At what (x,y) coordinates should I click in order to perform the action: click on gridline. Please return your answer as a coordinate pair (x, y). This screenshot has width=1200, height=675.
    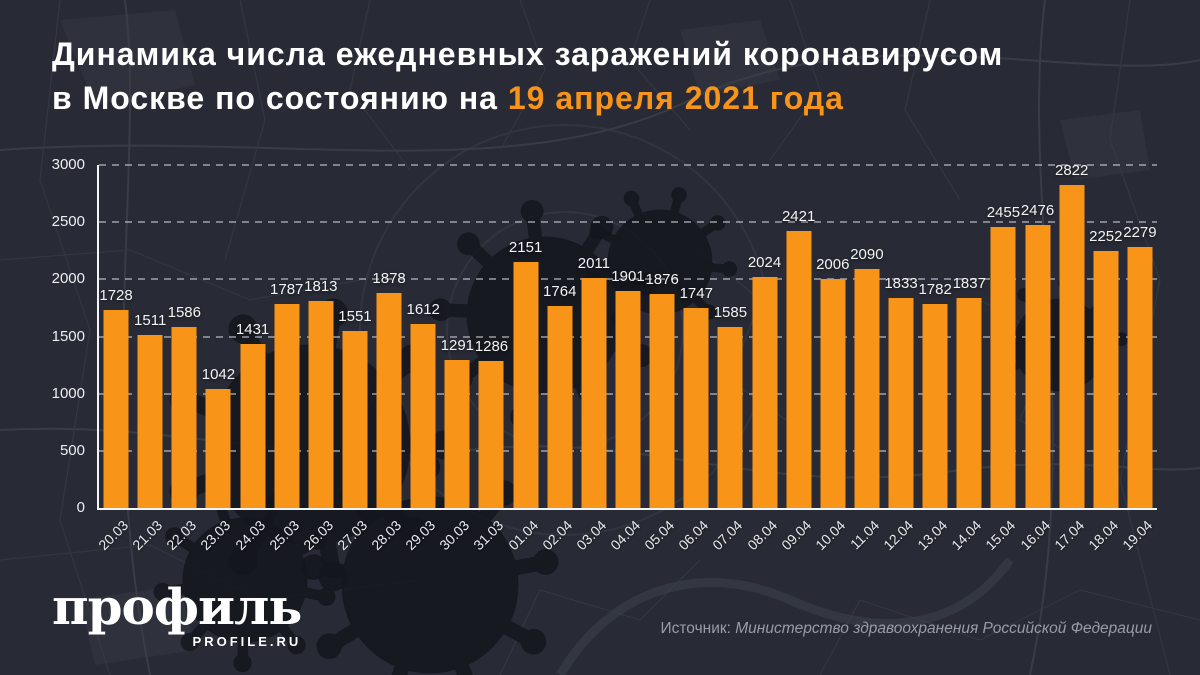
    Looking at the image, I should click on (628, 222).